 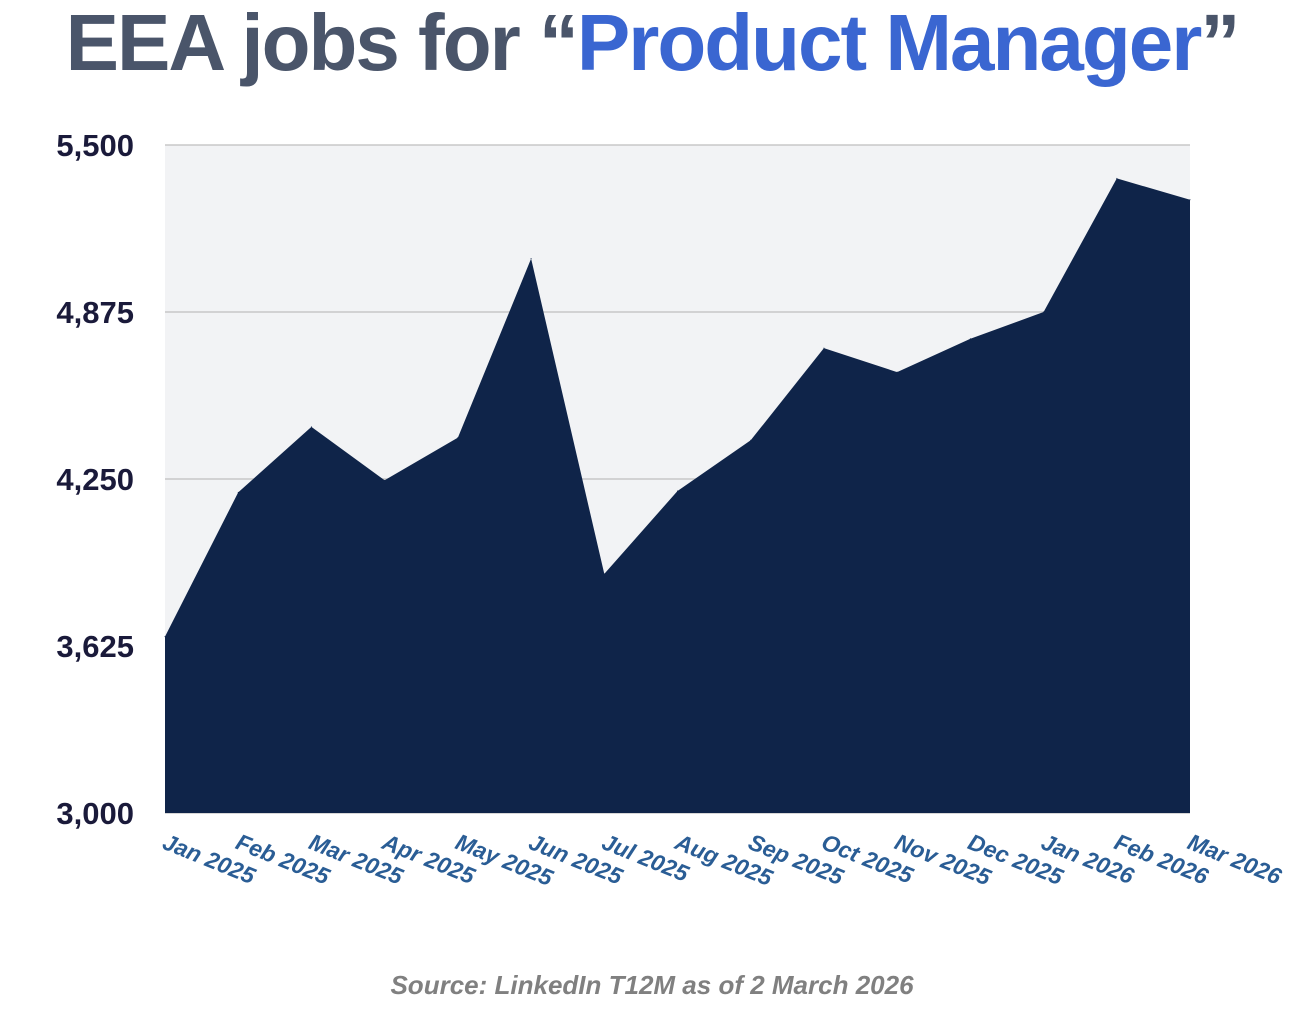 I want to click on y-tick-label: 4,875, so click(x=95, y=312).